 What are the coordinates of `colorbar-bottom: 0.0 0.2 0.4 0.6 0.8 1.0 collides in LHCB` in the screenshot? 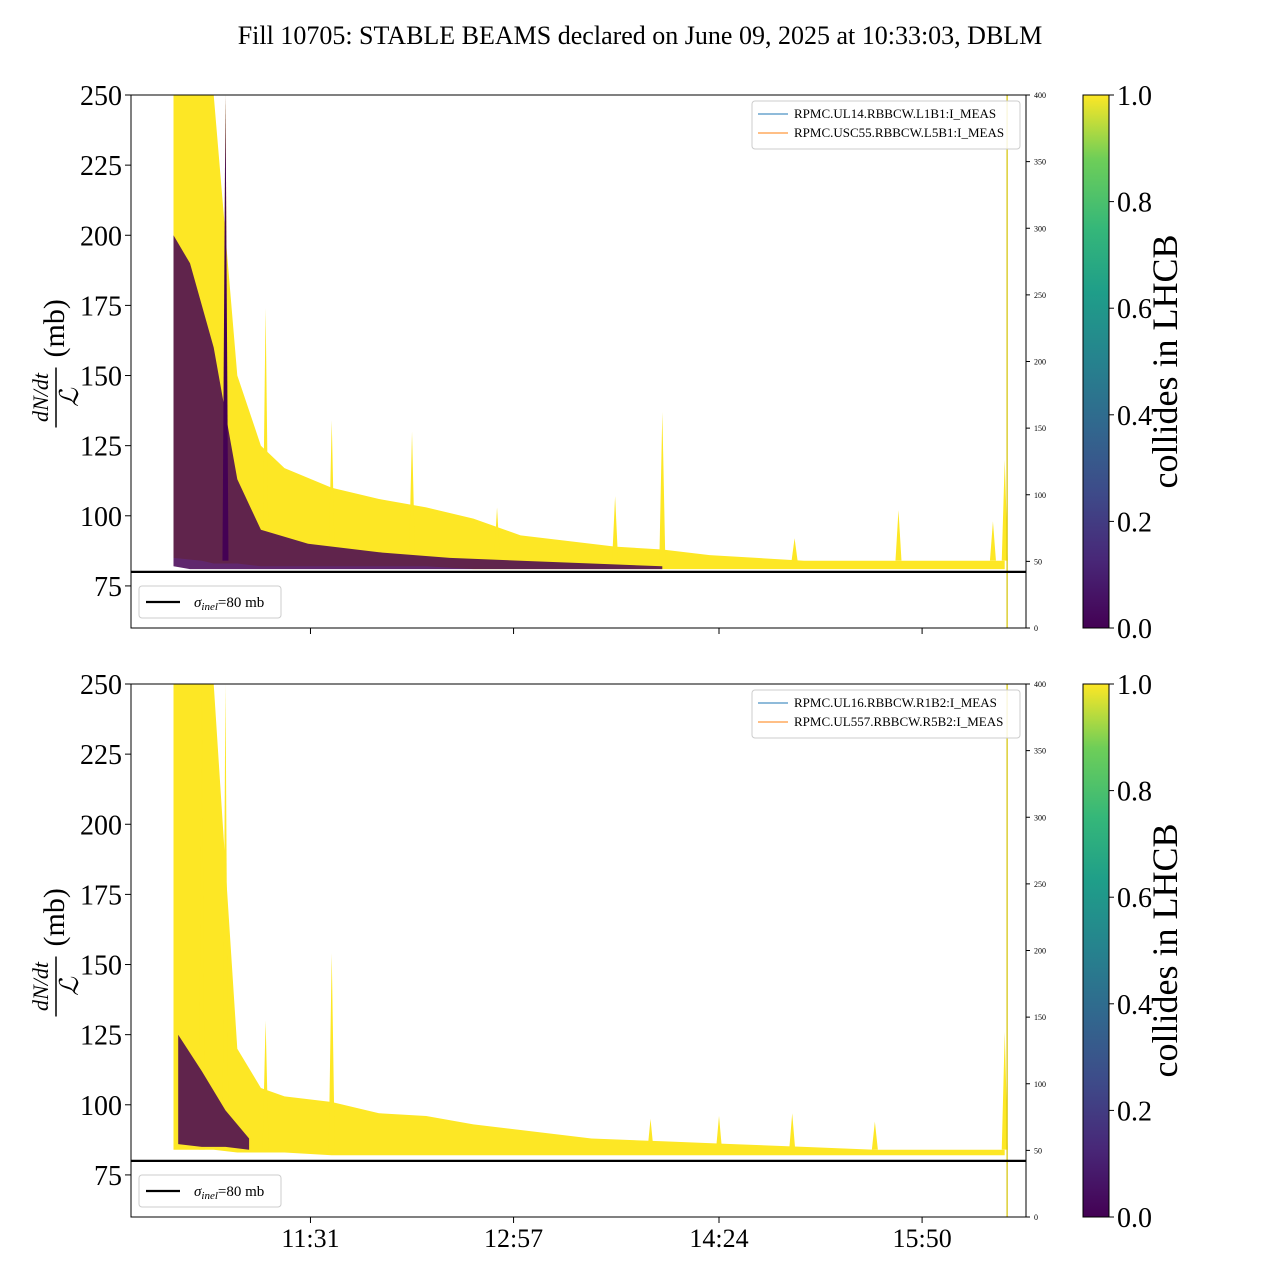 It's located at (1133, 952).